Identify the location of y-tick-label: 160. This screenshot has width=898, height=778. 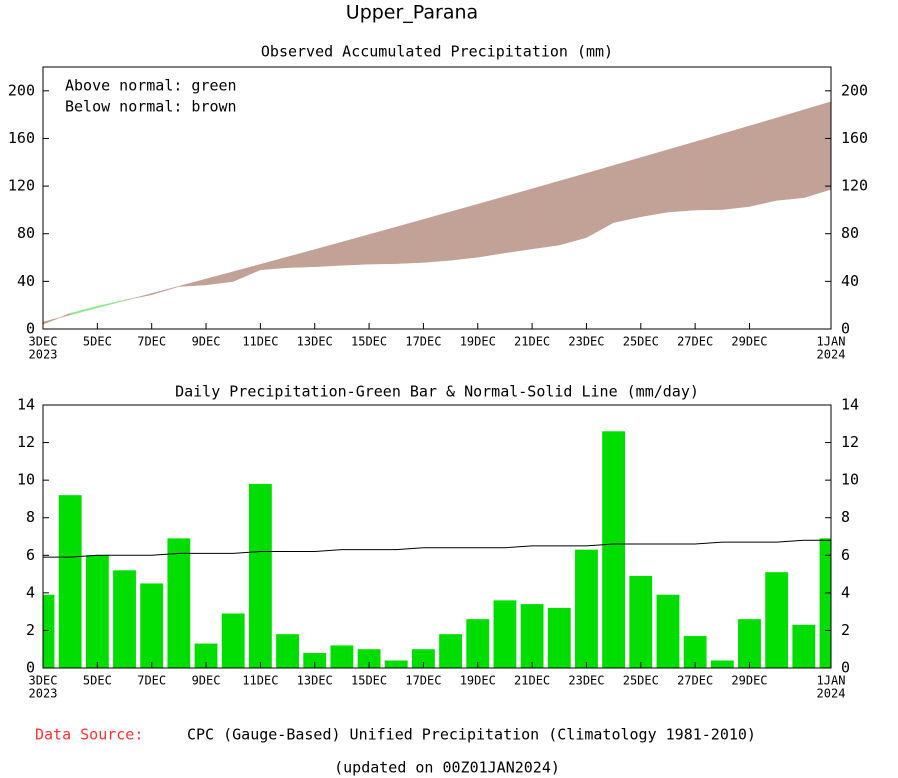
(21, 138).